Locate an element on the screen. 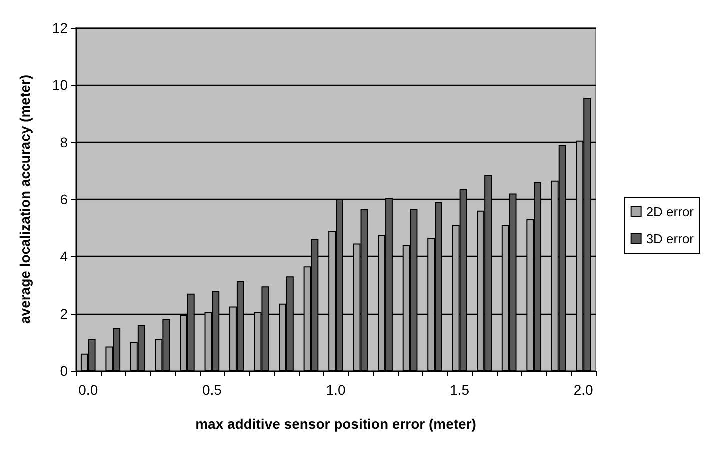  y-tick-label: 8 is located at coordinates (64, 142).